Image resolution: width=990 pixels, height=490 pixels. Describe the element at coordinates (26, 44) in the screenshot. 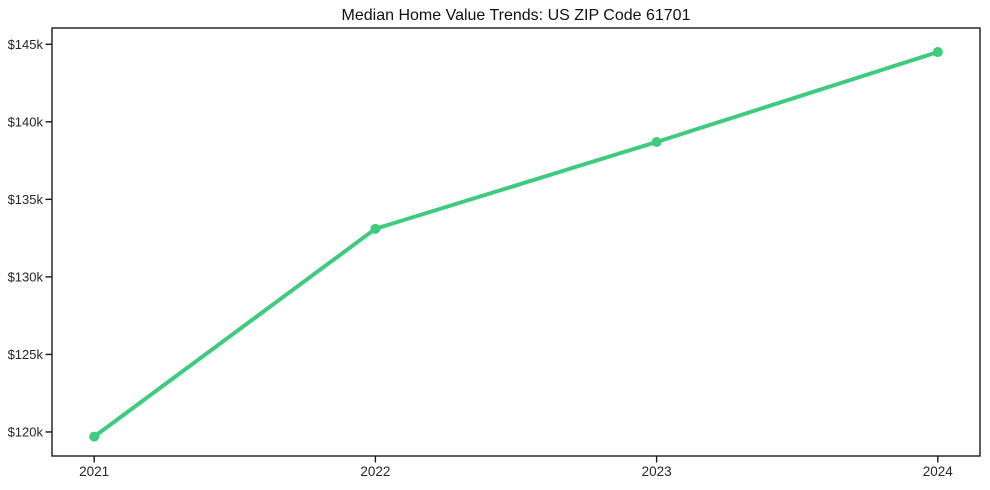

I see `y-tick-label: $145k` at that location.